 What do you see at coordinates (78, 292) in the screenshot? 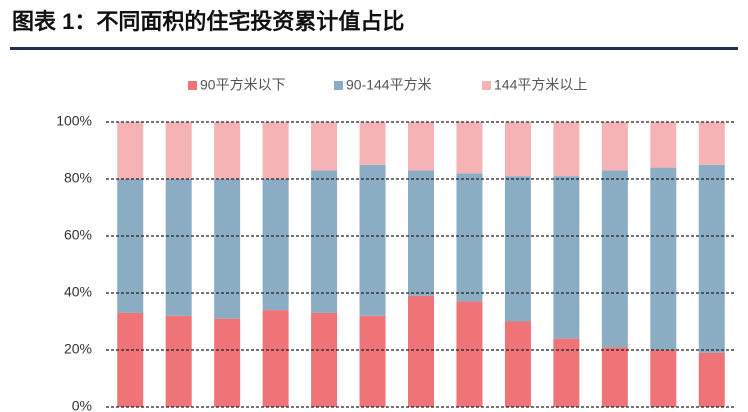
I see `y-tick-label: 40%` at bounding box center [78, 292].